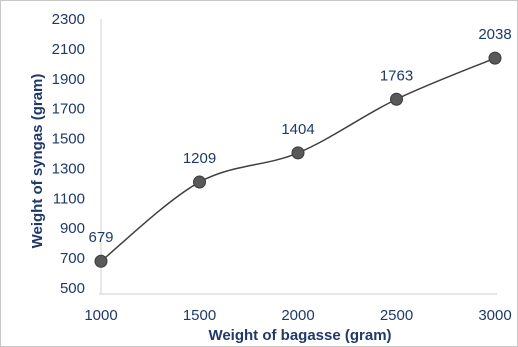  I want to click on y-tick-label: 700, so click(72, 258).